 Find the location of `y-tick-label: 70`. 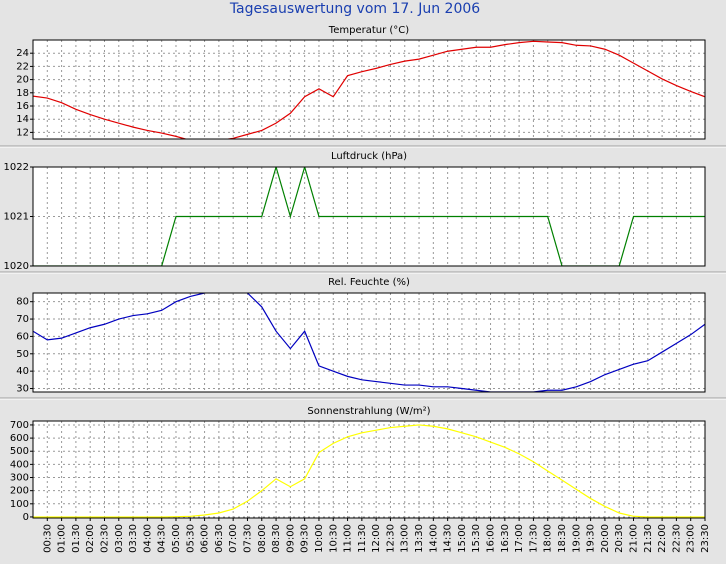

y-tick-label: 70 is located at coordinates (22, 319).